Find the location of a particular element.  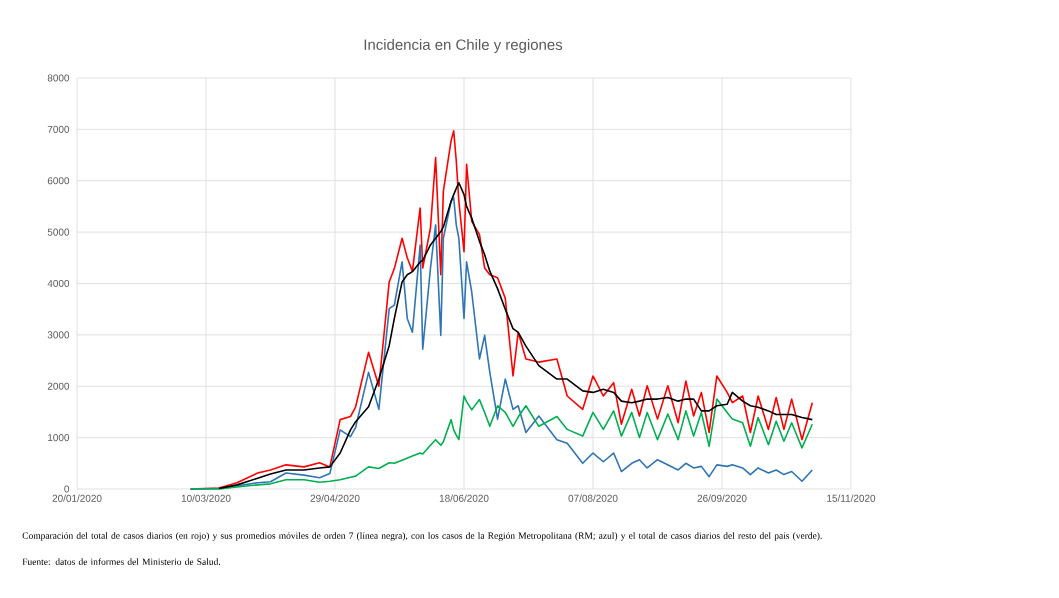

y-tick-label: 1000 is located at coordinates (59, 438).